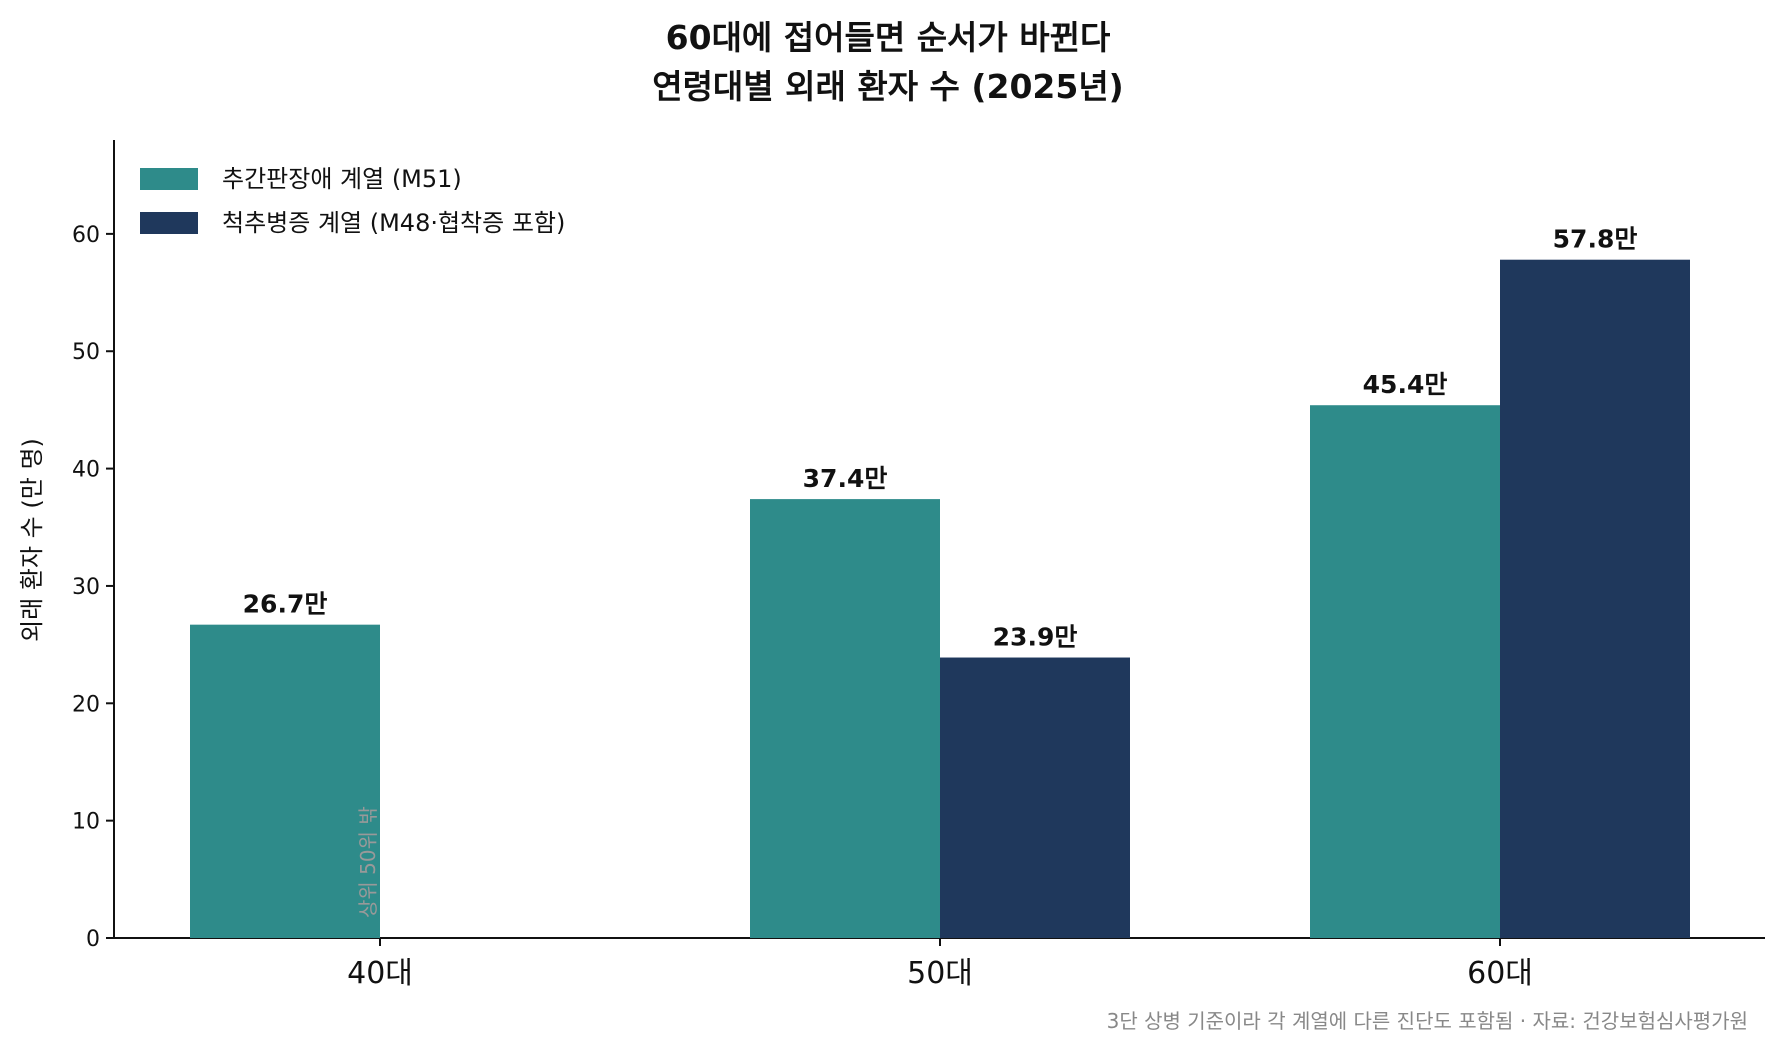 This screenshot has height=1055, width=1777. What do you see at coordinates (285, 604) in the screenshot?
I see `data-label: 26.7만` at bounding box center [285, 604].